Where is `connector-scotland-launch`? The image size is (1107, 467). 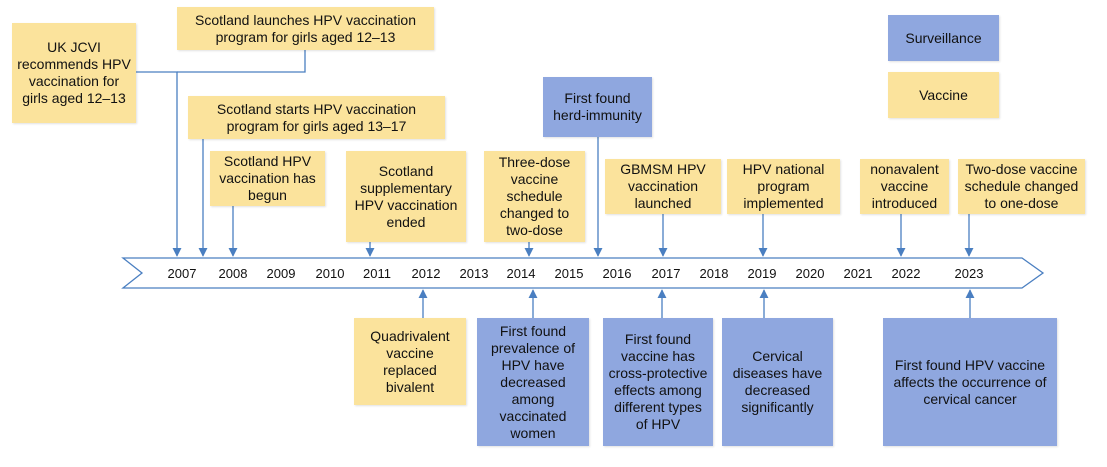 connector-scotland-launch is located at coordinates (241, 61).